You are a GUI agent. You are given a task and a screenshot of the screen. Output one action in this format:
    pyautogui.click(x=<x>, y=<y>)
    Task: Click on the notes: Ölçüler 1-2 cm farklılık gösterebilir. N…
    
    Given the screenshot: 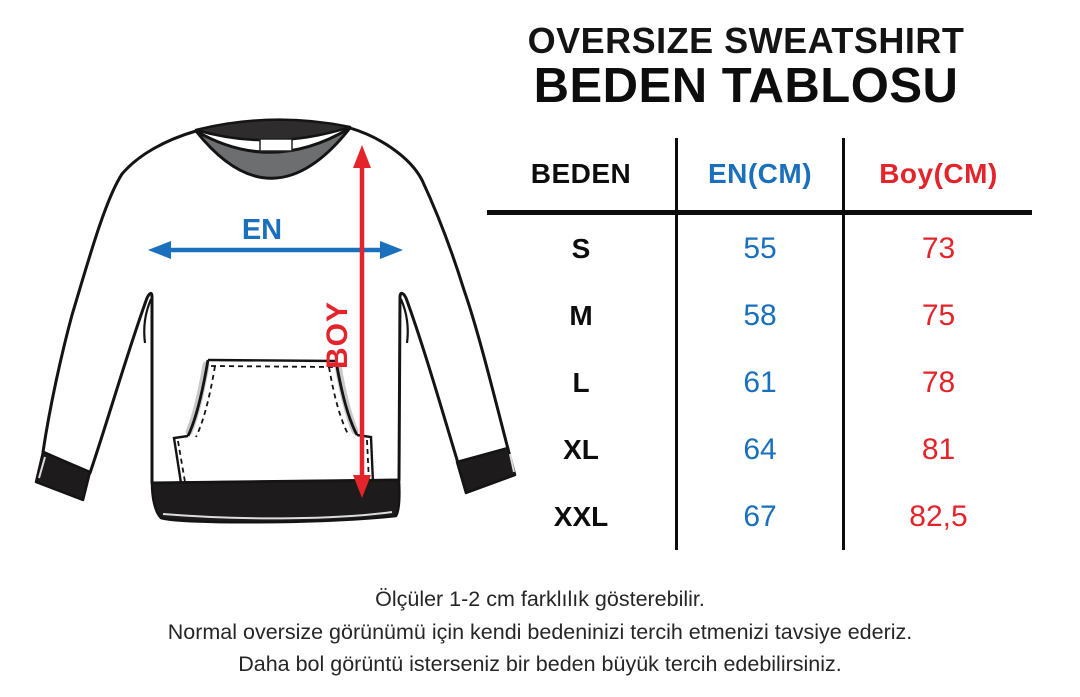 What is the action you would take?
    pyautogui.click(x=540, y=632)
    